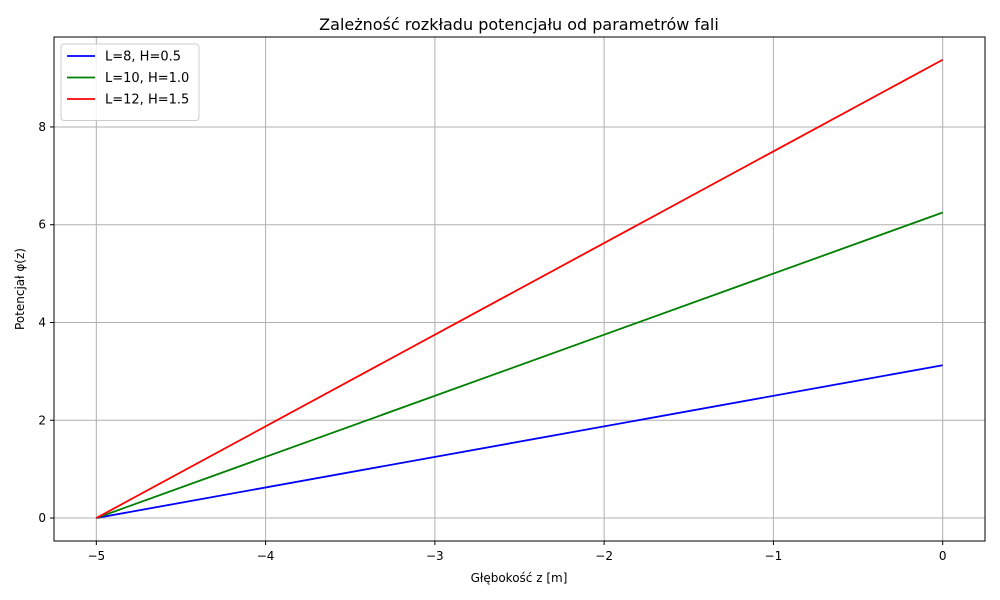 This screenshot has width=1000, height=600. I want to click on y-tick-label: 0, so click(42, 518).